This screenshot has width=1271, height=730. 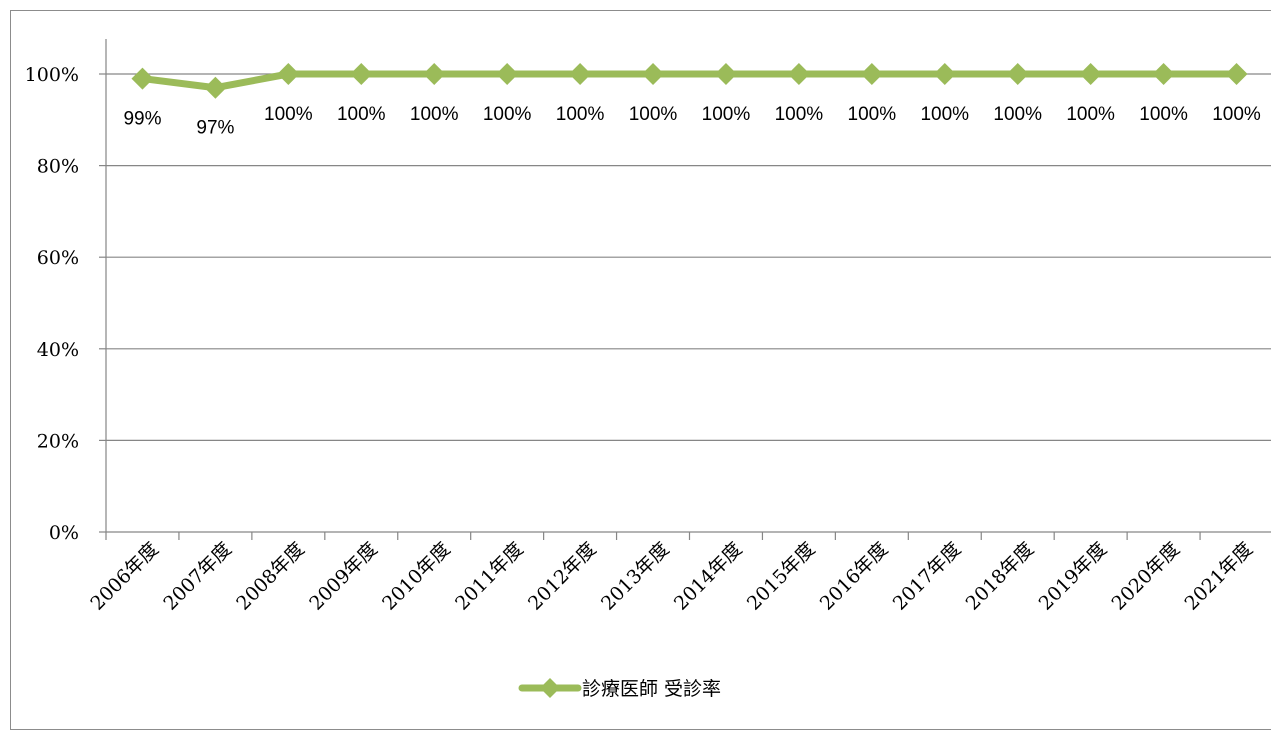 What do you see at coordinates (489, 576) in the screenshot?
I see `x-tick-label: 2011年度` at bounding box center [489, 576].